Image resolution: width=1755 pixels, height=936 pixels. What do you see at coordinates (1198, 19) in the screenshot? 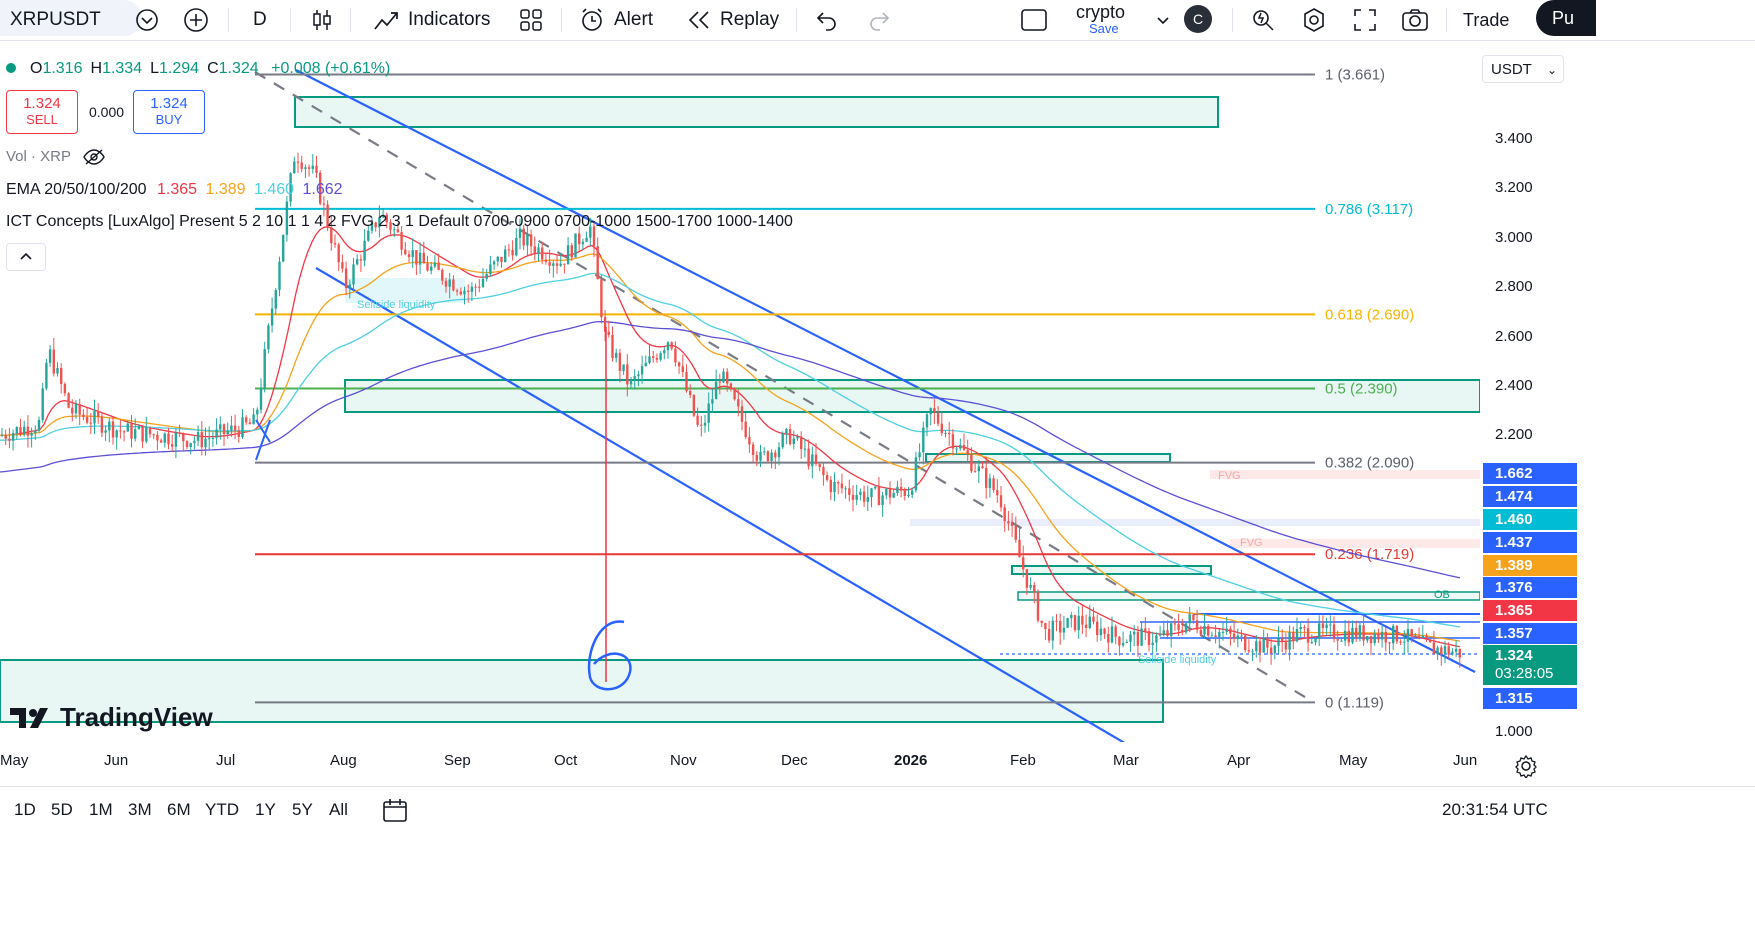
I see `avatar: C` at bounding box center [1198, 19].